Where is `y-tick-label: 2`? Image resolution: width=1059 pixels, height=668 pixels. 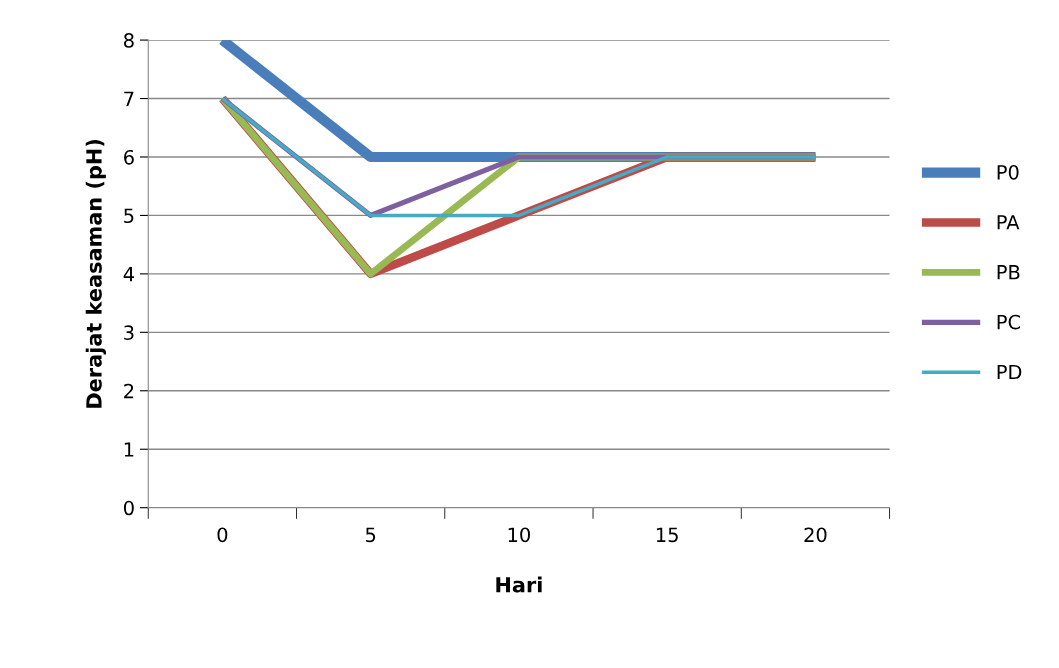
y-tick-label: 2 is located at coordinates (129, 391).